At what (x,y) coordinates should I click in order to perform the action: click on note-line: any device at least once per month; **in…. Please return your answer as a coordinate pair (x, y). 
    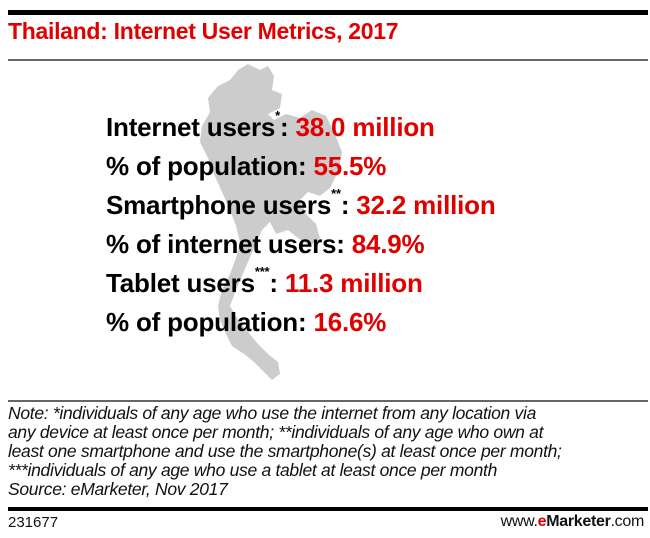
    Looking at the image, I should click on (276, 432).